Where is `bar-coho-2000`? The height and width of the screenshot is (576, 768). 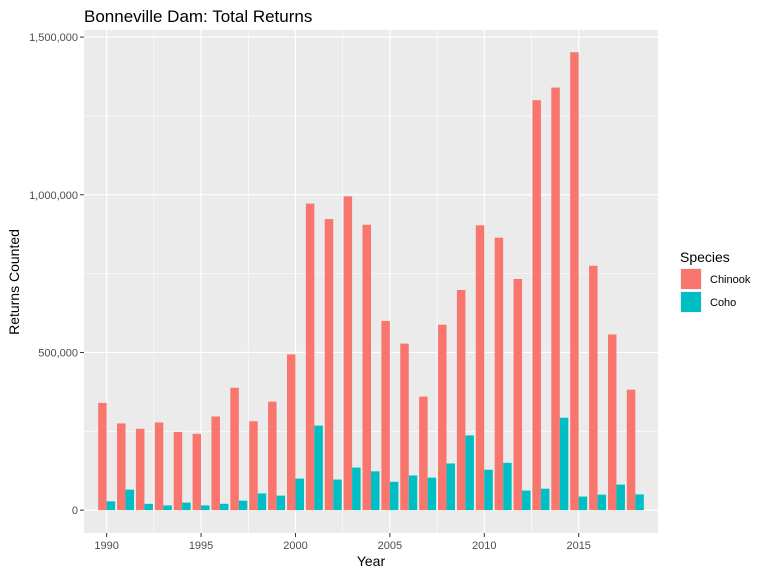
bar-coho-2000 is located at coordinates (299, 494).